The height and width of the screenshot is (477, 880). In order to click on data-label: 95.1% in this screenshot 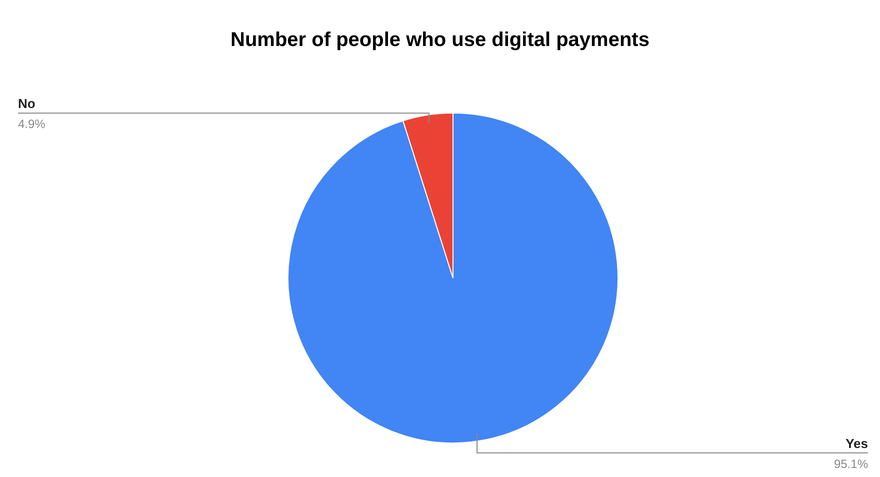, I will do `click(851, 463)`.